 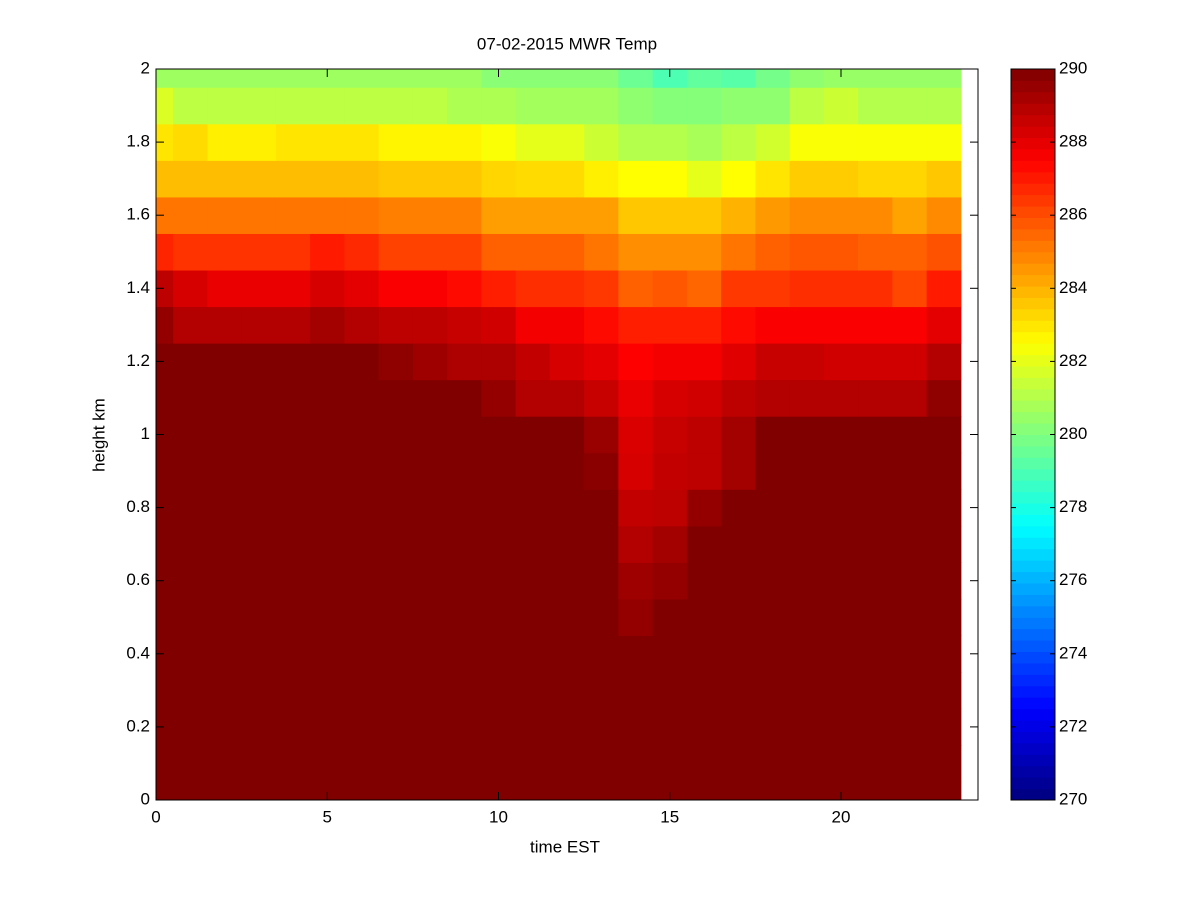 I want to click on x-tick-label: 5, so click(x=327, y=816).